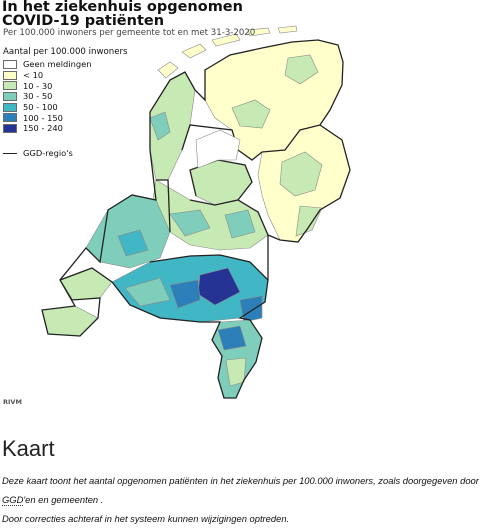 This screenshot has width=500, height=528. I want to click on region-centre-teal2, so click(240, 224).